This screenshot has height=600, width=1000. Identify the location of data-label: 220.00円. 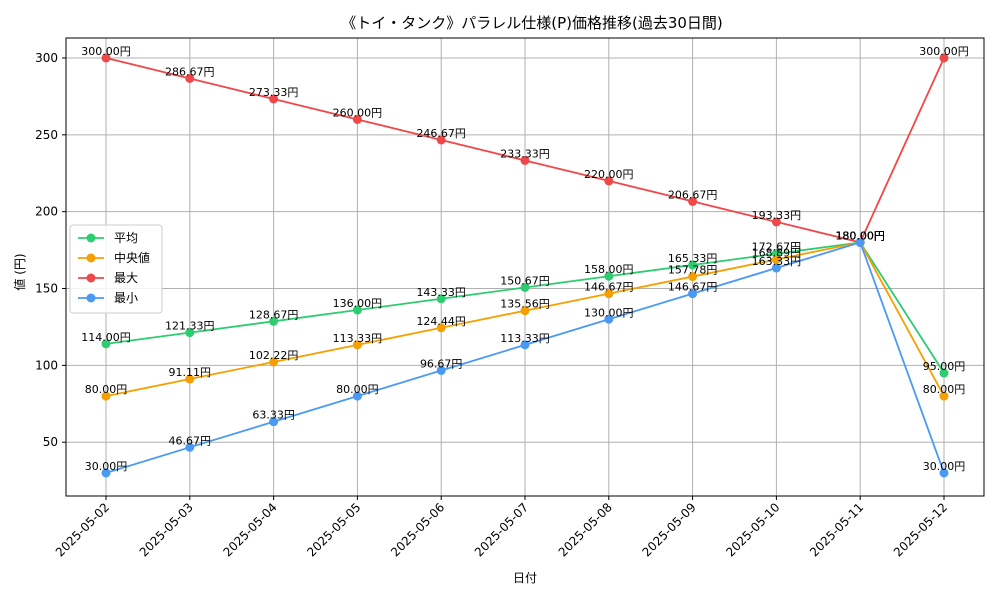
(609, 174).